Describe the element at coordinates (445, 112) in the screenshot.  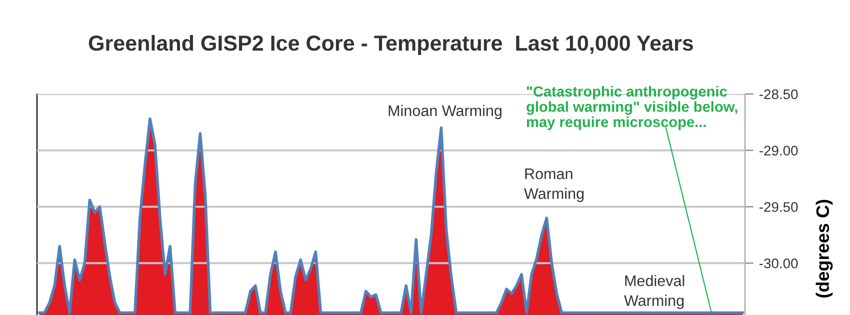
I see `annotation: Minoan Warming` at that location.